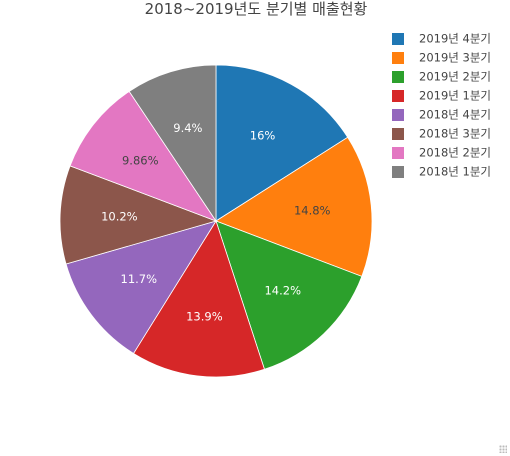 The image size is (510, 456). I want to click on legend-item: 2018년 2분기, so click(441, 153).